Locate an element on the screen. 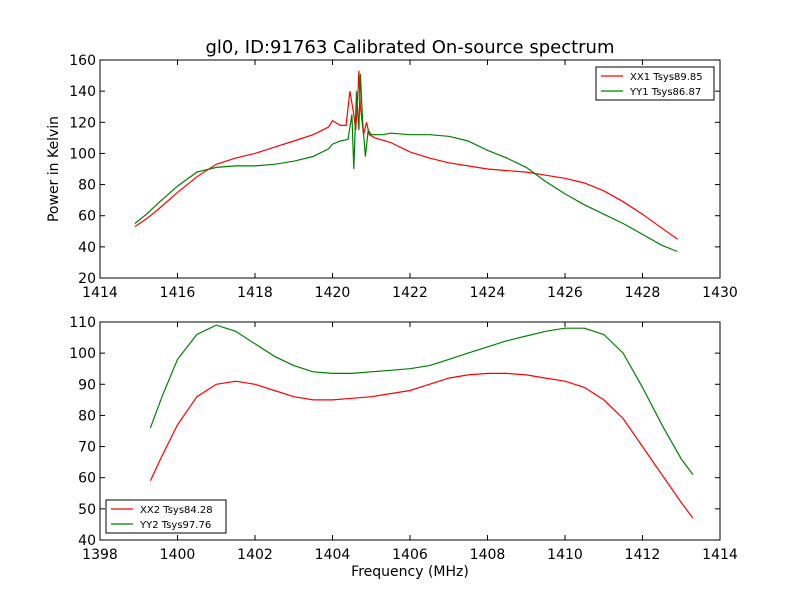  x-tick-label: 1426 is located at coordinates (565, 293).